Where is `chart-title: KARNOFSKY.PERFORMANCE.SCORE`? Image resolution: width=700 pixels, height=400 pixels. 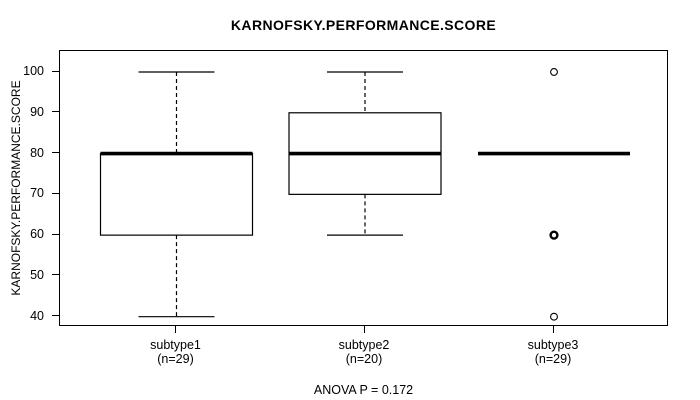 chart-title: KARNOFSKY.PERFORMANCE.SCORE is located at coordinates (363, 25).